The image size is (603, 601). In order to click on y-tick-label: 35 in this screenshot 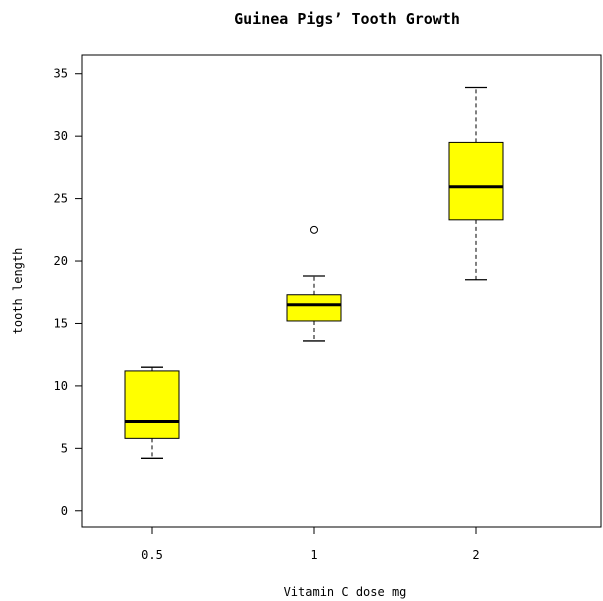, I will do `click(61, 74)`.